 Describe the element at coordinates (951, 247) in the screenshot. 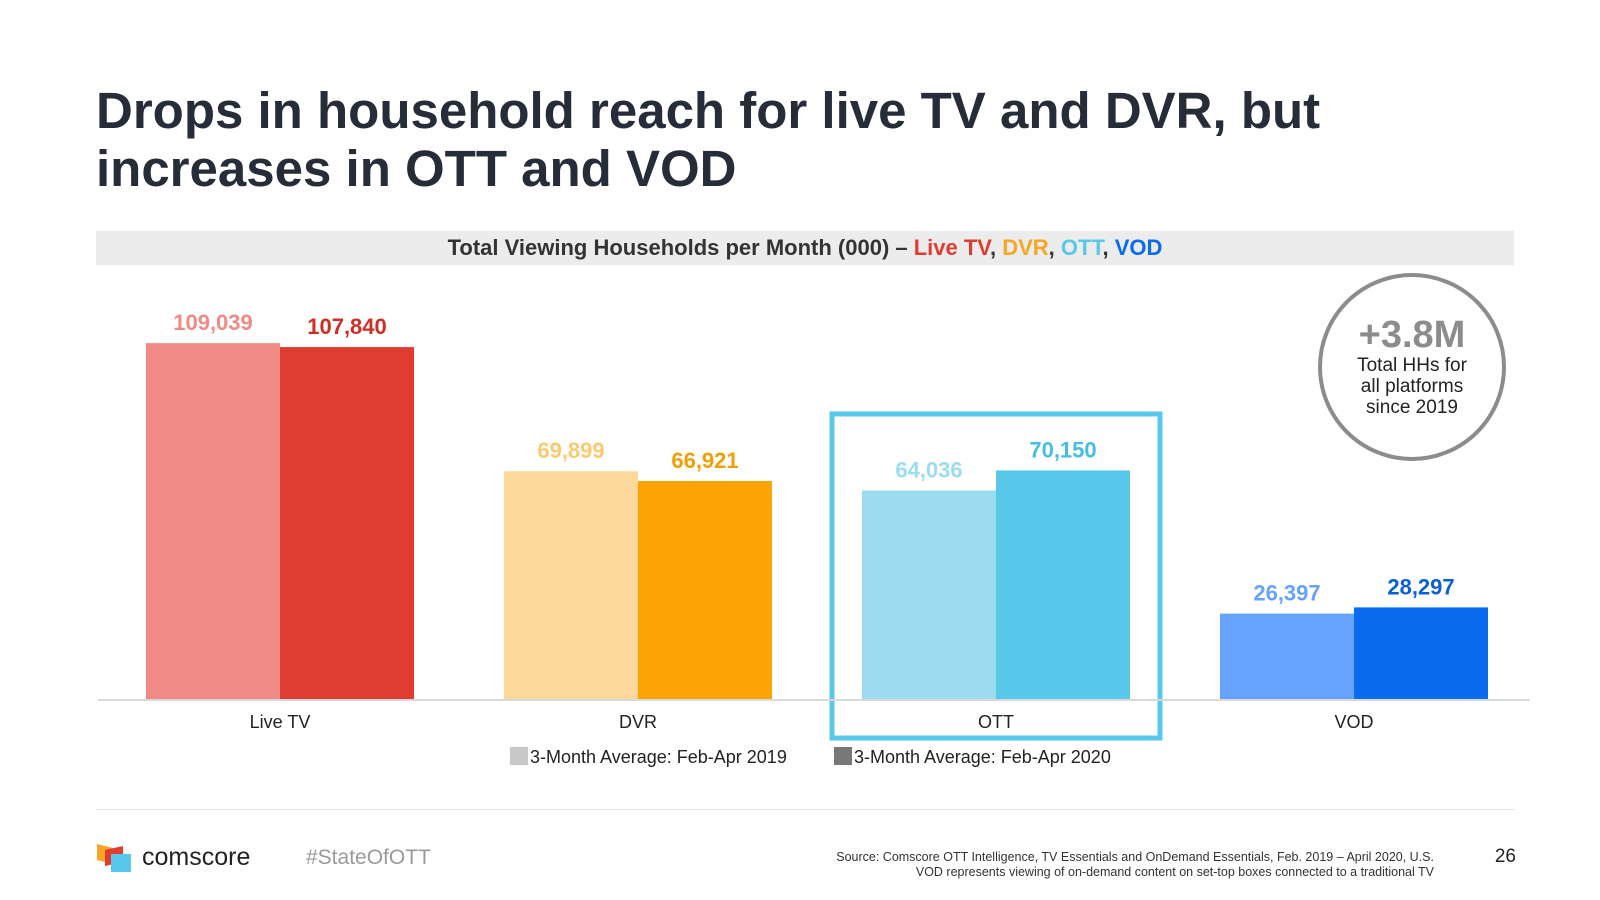

I see `chart-title-part: Live TV` at that location.